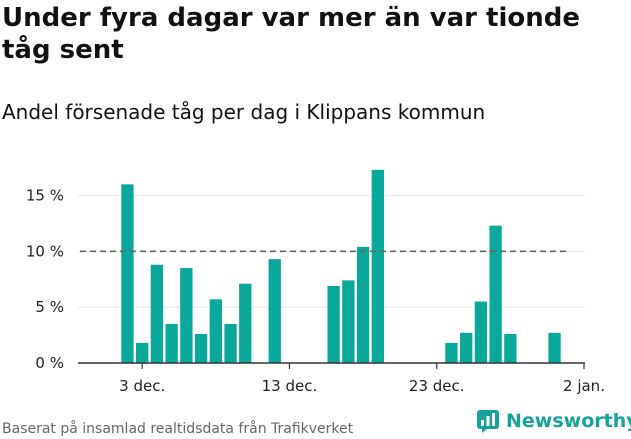 This screenshot has width=631, height=439. What do you see at coordinates (290, 386) in the screenshot?
I see `x-tick-label: 13 dec.` at bounding box center [290, 386].